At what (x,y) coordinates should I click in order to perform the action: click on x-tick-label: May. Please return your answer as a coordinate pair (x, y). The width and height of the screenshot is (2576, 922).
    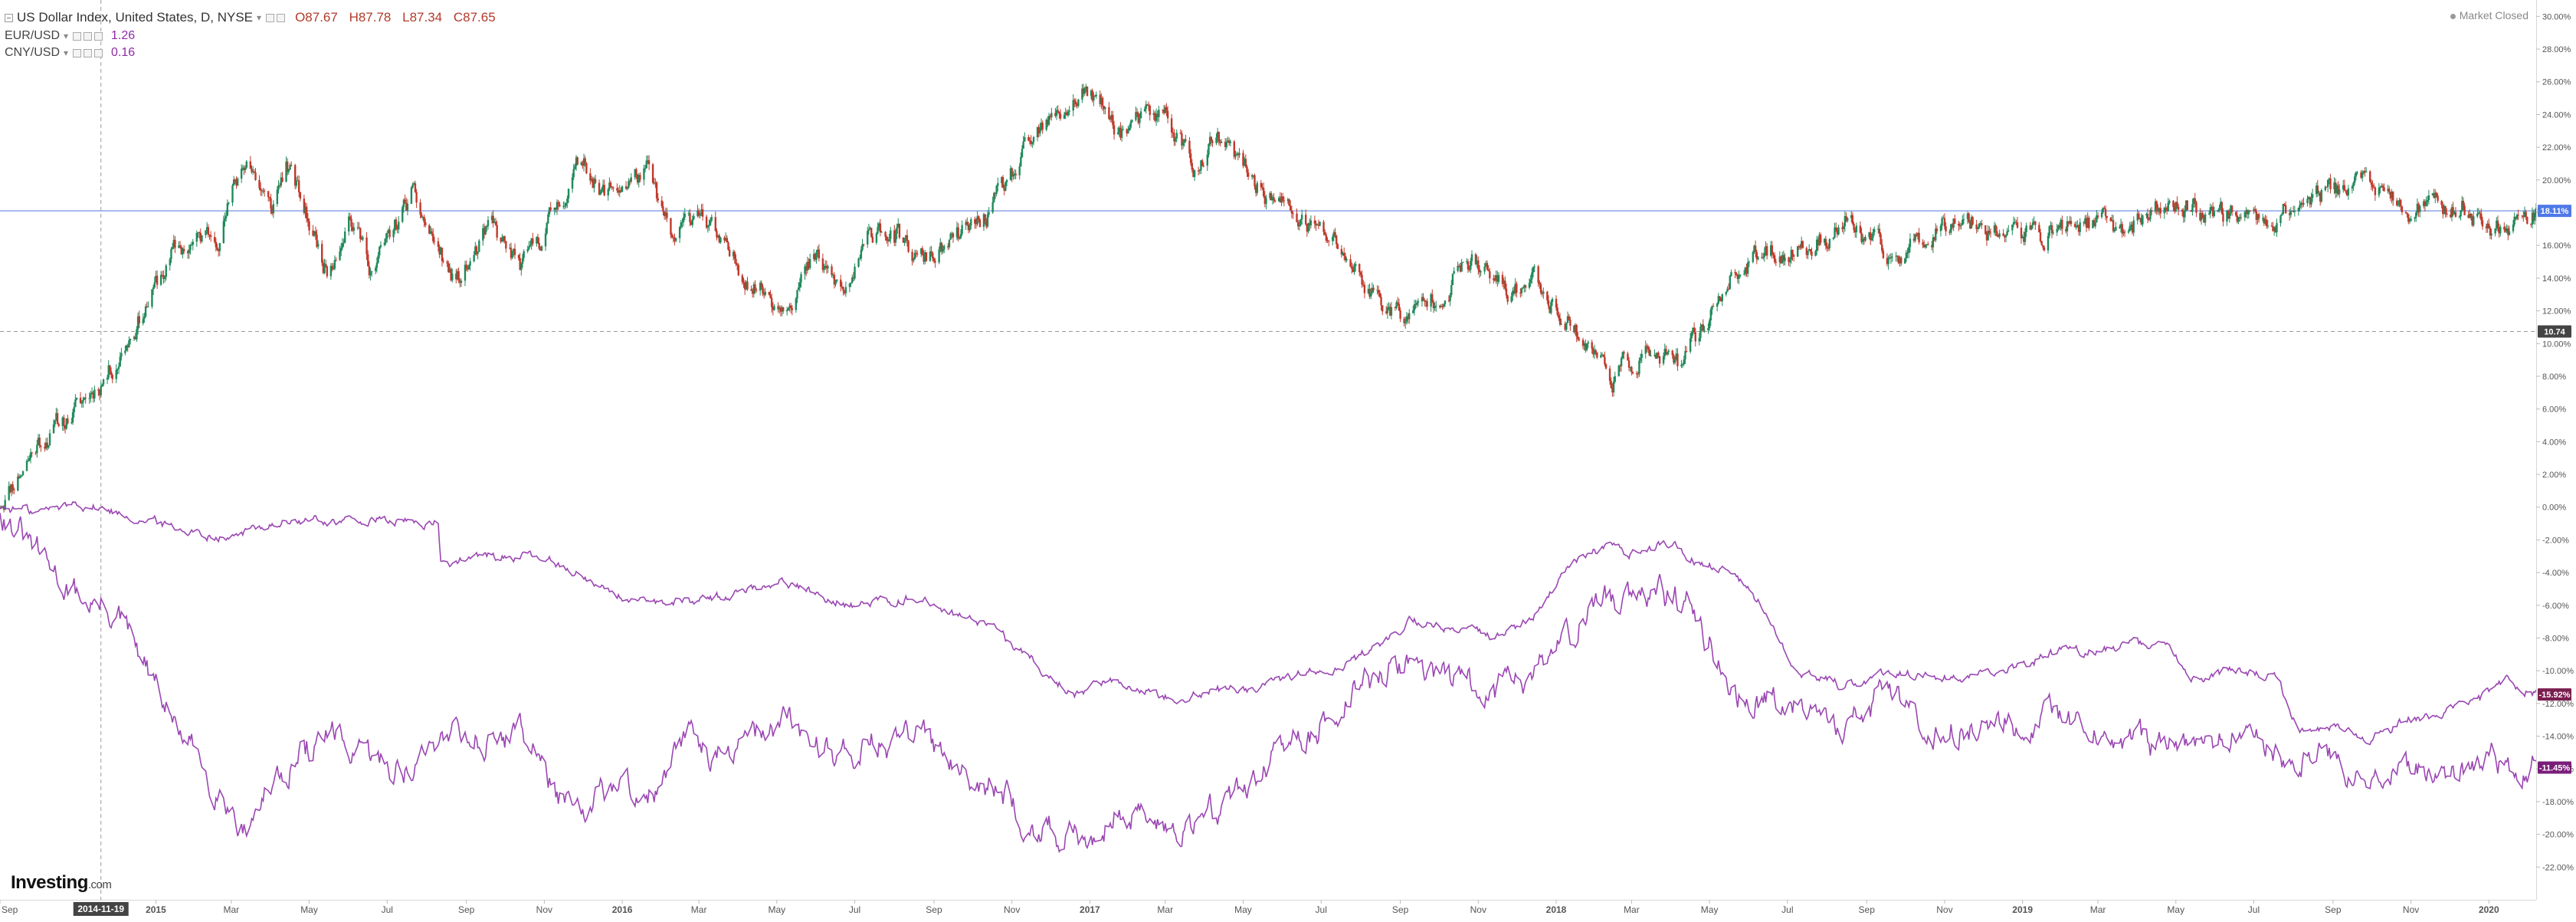
    Looking at the image, I should click on (778, 909).